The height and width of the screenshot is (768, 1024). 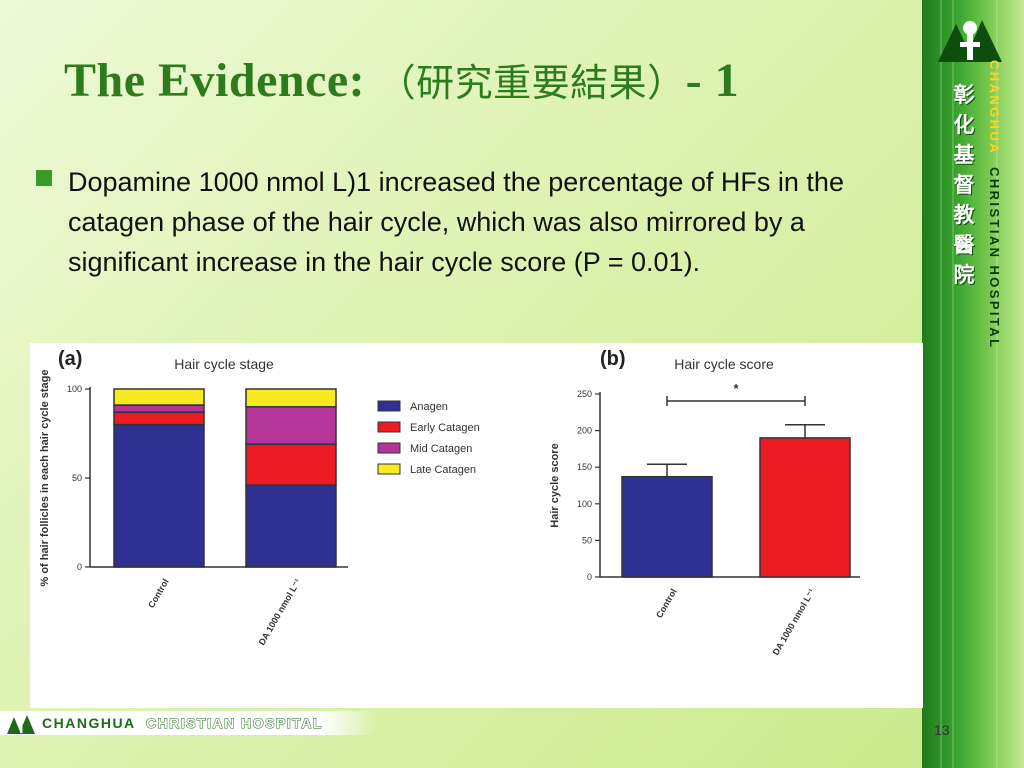 What do you see at coordinates (584, 394) in the screenshot?
I see `chart-b-y-tick-label: 250` at bounding box center [584, 394].